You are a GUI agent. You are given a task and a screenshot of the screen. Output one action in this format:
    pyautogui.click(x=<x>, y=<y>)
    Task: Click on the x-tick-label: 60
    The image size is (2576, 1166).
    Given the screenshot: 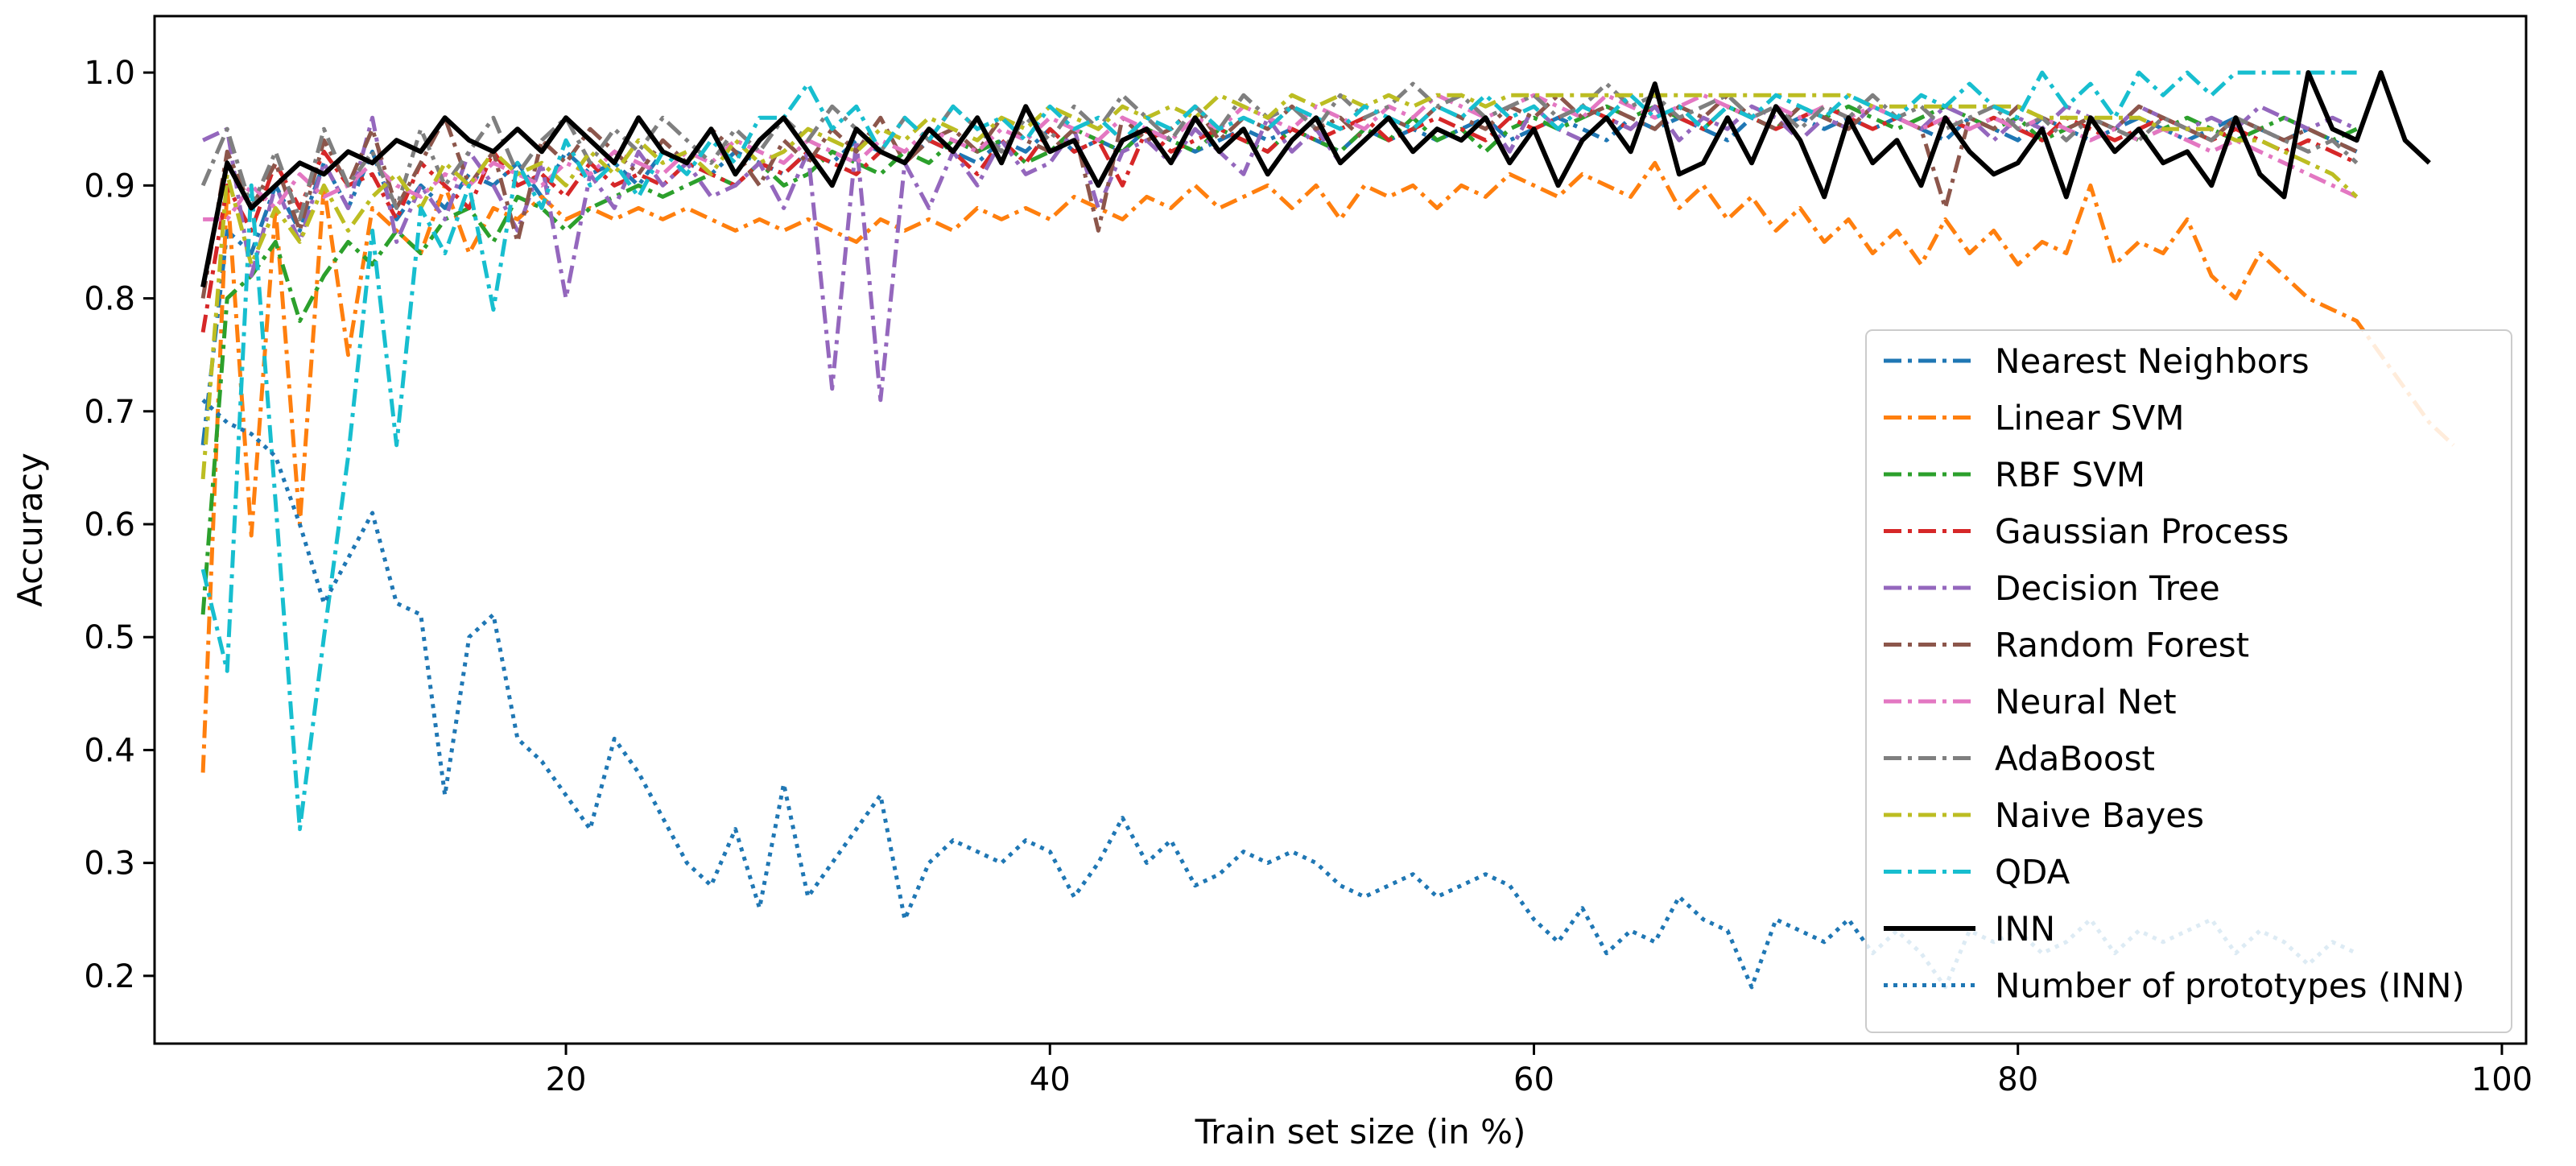 What is the action you would take?
    pyautogui.click(x=1533, y=1080)
    